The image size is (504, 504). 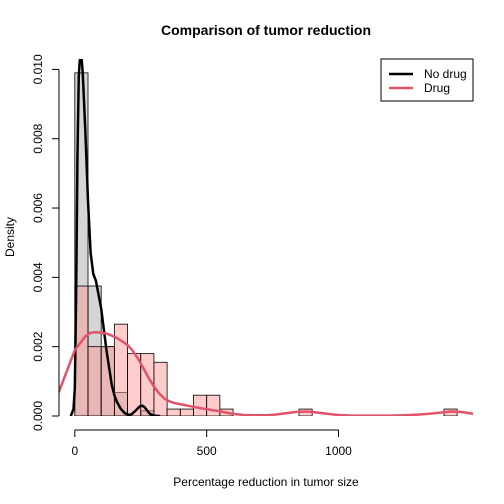 I want to click on drug-density-line, so click(x=266, y=373).